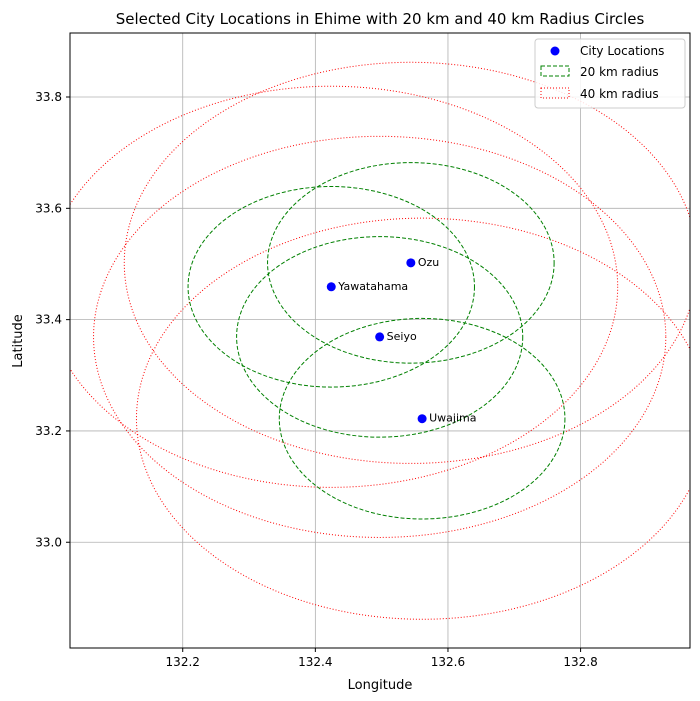  I want to click on city-label: Uwajima, so click(452, 418).